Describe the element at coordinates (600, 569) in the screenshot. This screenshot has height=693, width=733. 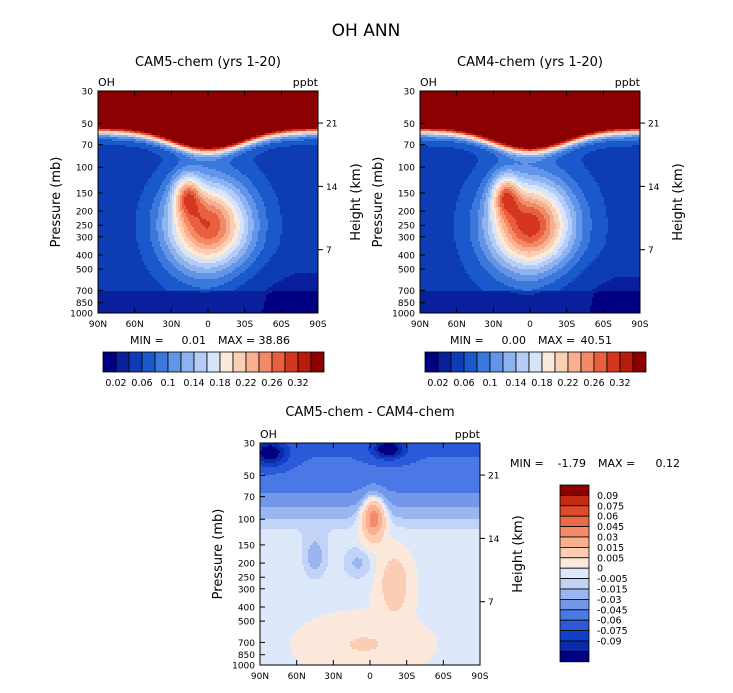
I see `colorbar-label: 0` at that location.